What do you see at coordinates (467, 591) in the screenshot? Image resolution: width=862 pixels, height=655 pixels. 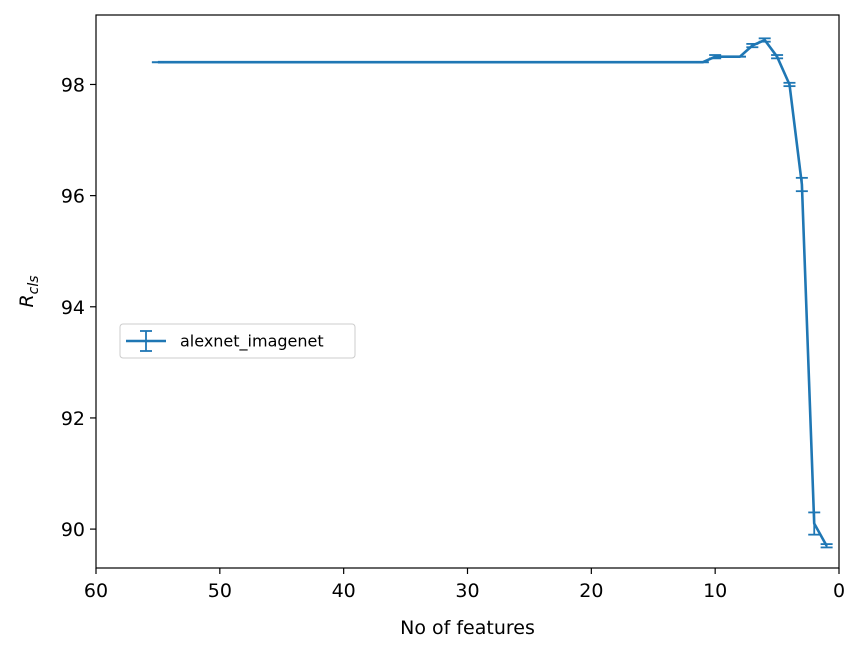 I see `x-tick-label: 30` at bounding box center [467, 591].